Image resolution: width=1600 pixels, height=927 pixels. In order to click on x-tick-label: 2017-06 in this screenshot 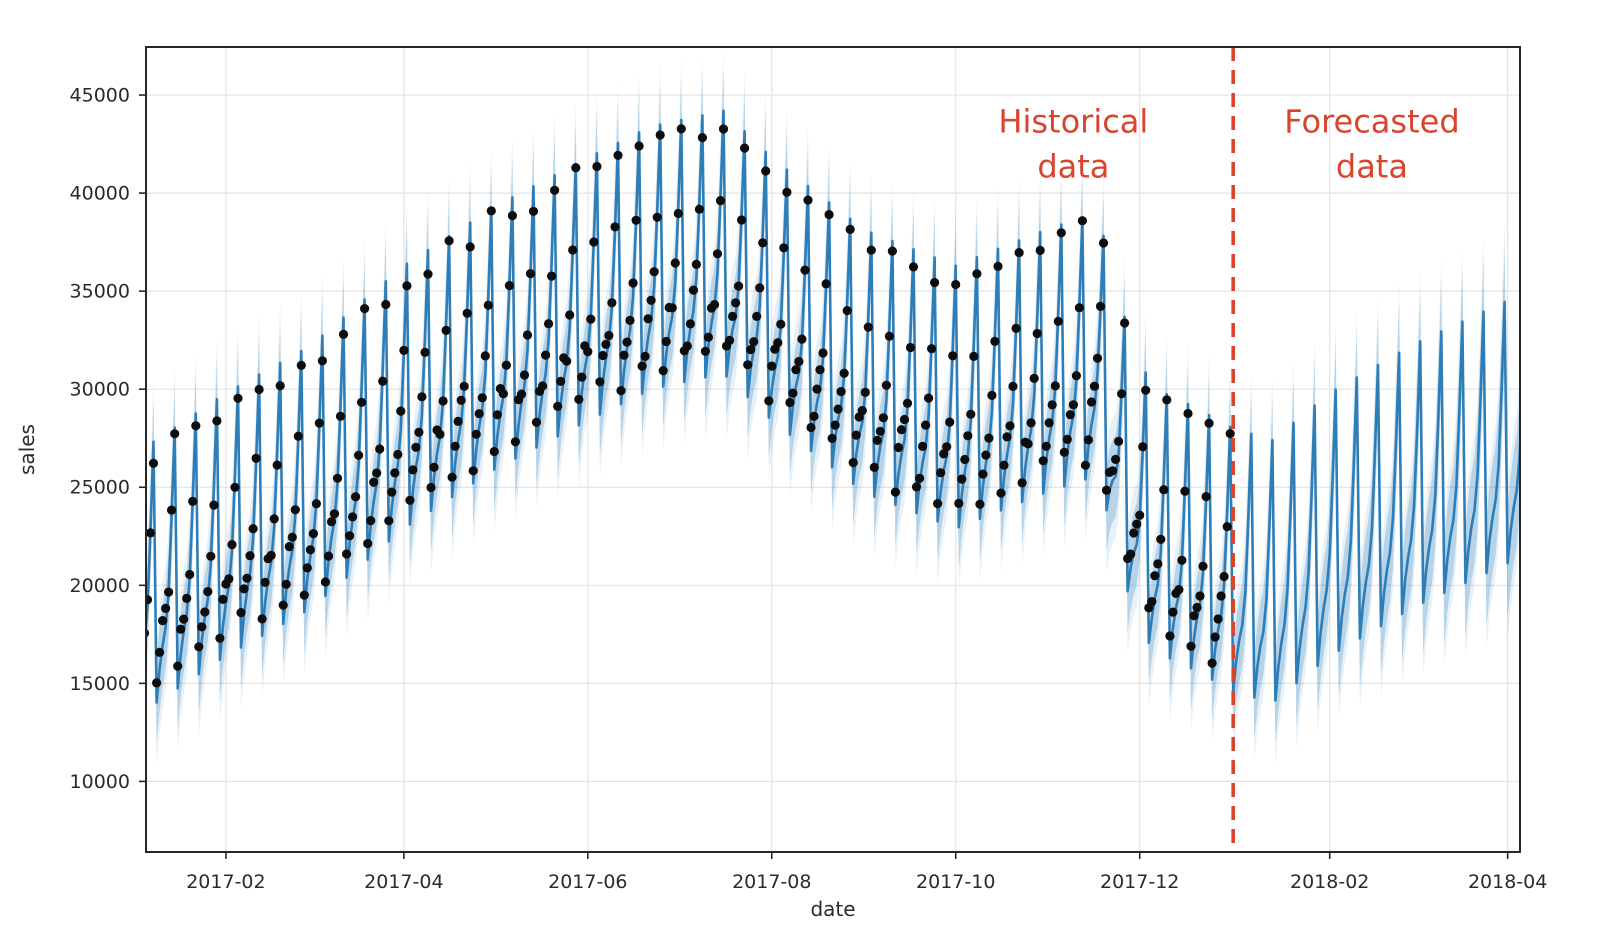, I will do `click(587, 882)`.